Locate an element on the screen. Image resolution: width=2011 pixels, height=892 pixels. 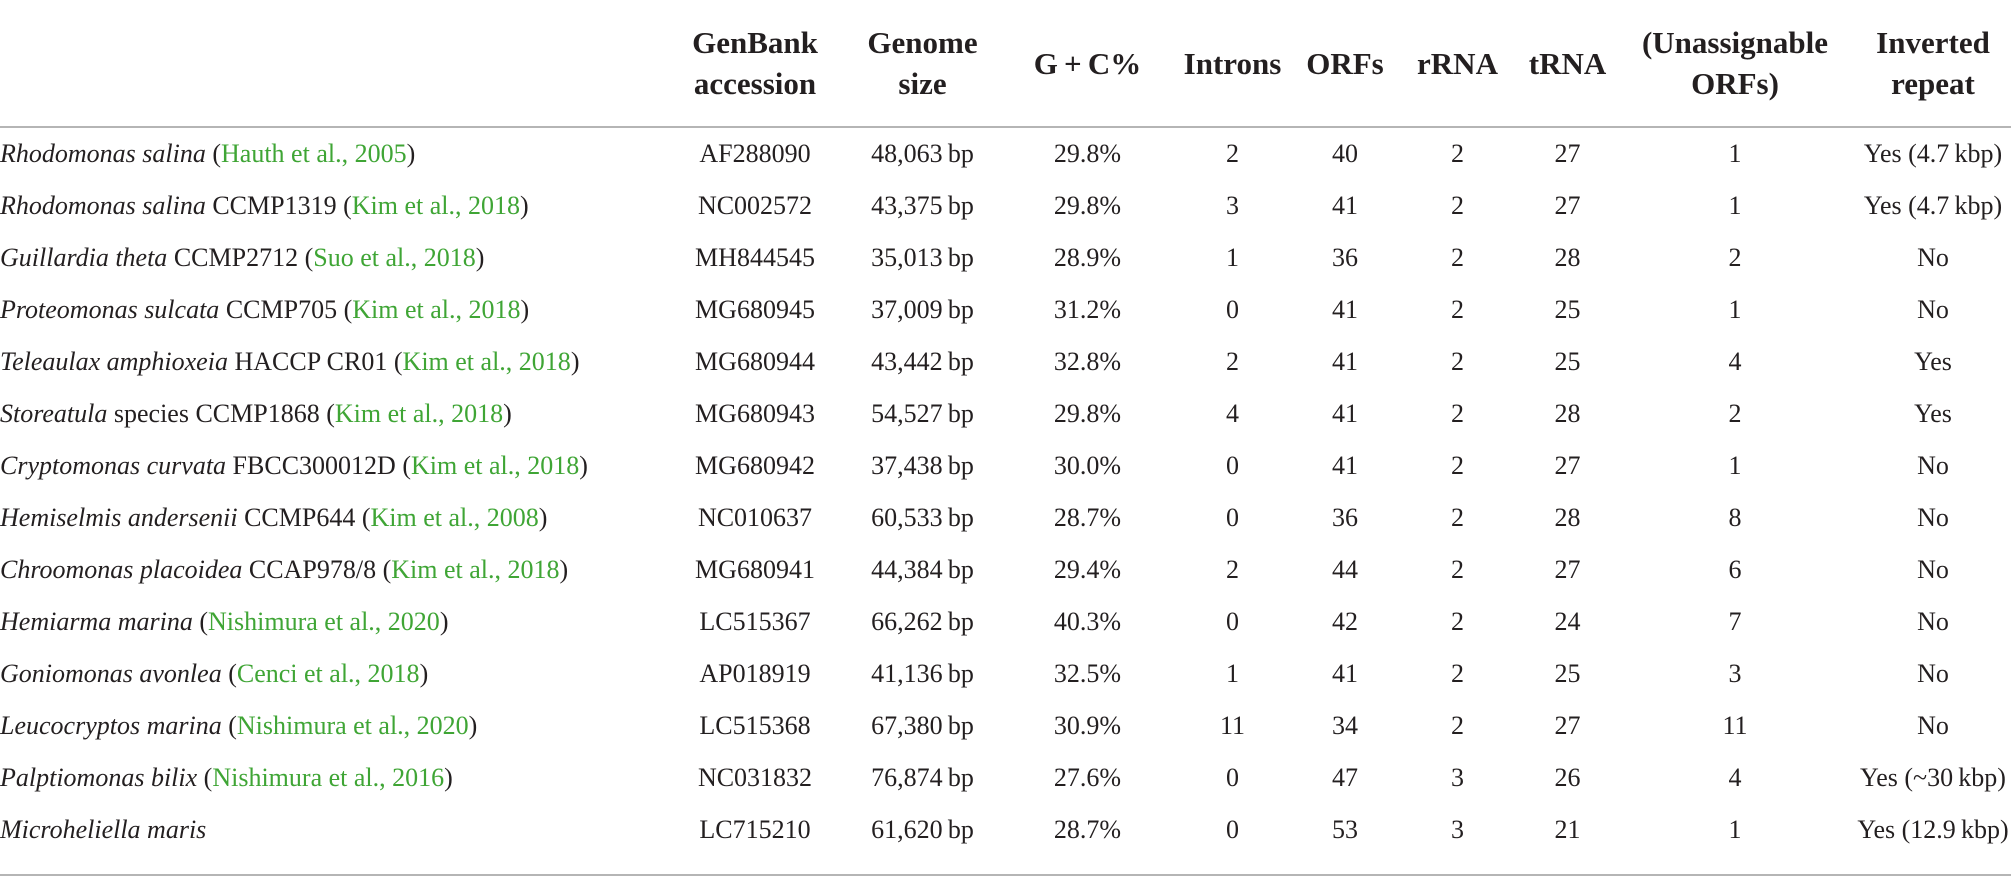
inverted-repeat-cell: Yes (12.9 kbp) is located at coordinates (1933, 829).